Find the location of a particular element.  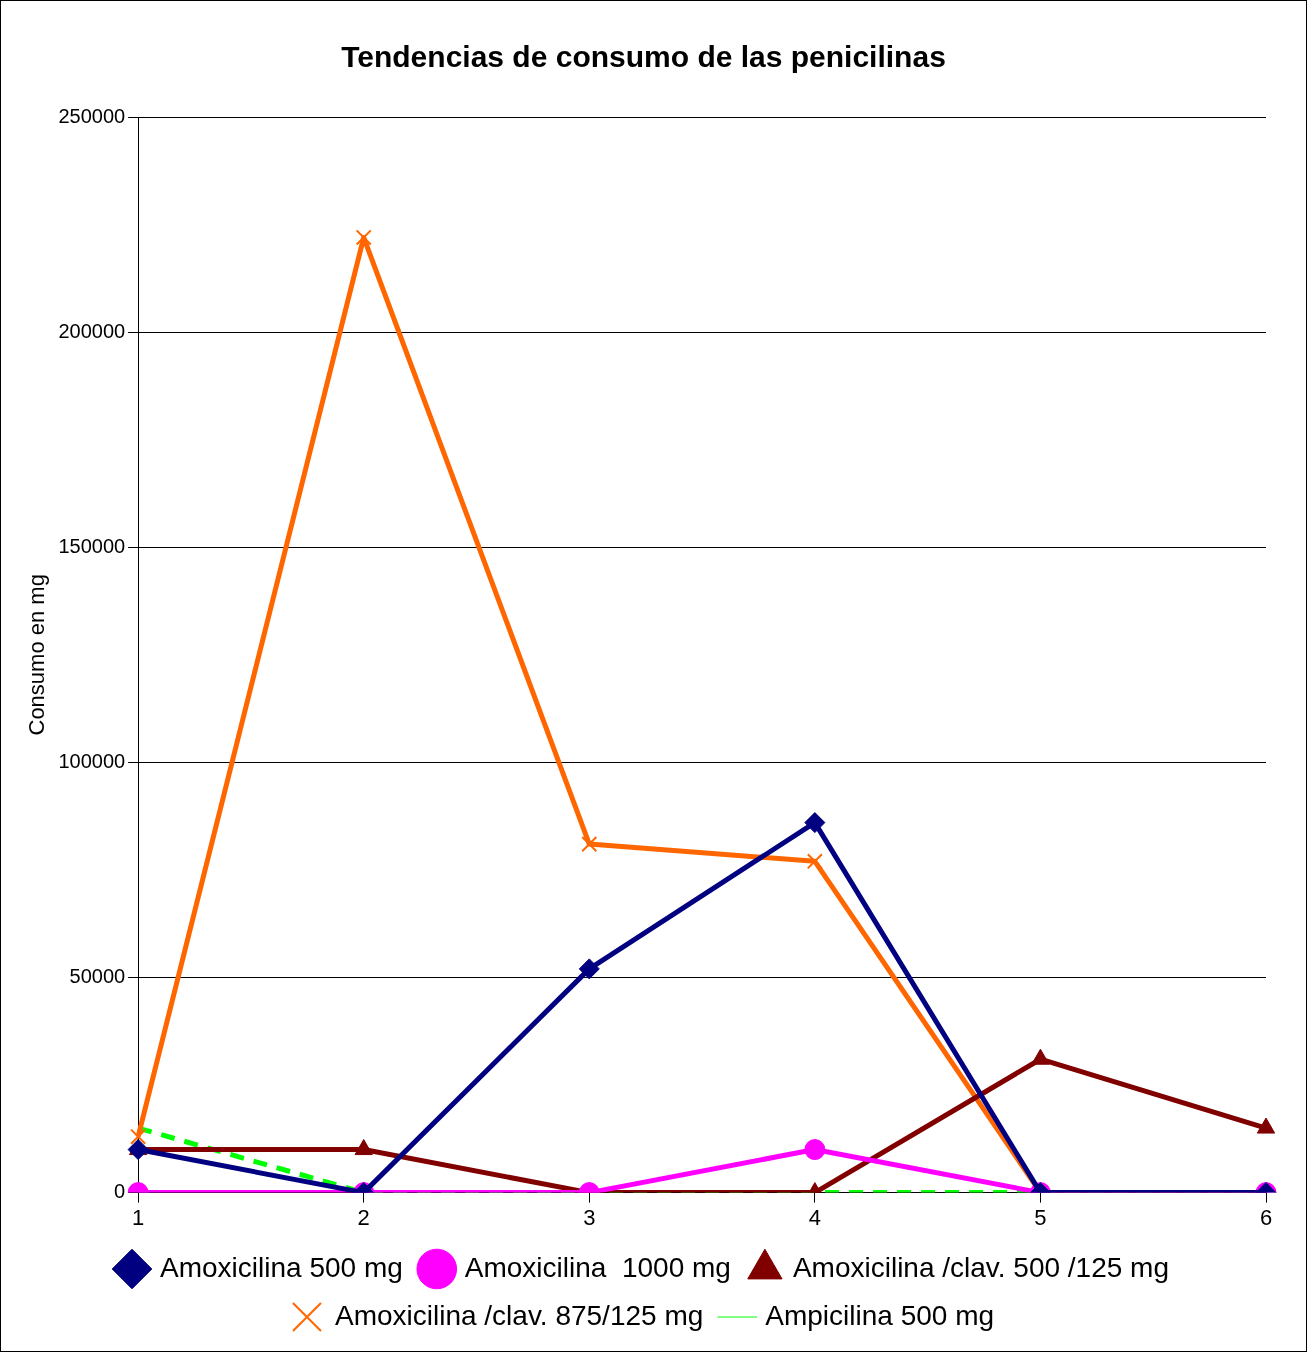

legend-label: Amoxicilina /clav. 875/125 mg is located at coordinates (519, 1315).